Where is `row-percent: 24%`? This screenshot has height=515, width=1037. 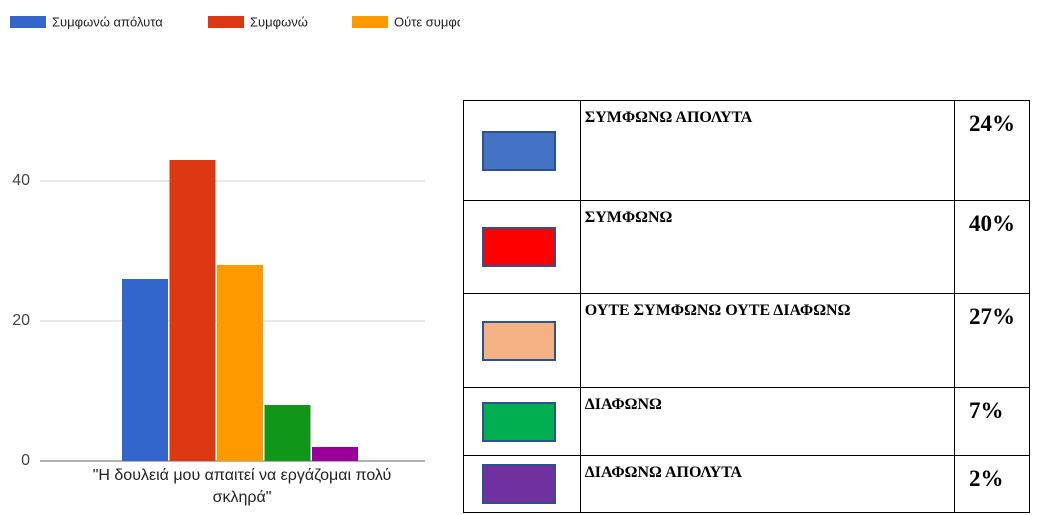 row-percent: 24% is located at coordinates (992, 150).